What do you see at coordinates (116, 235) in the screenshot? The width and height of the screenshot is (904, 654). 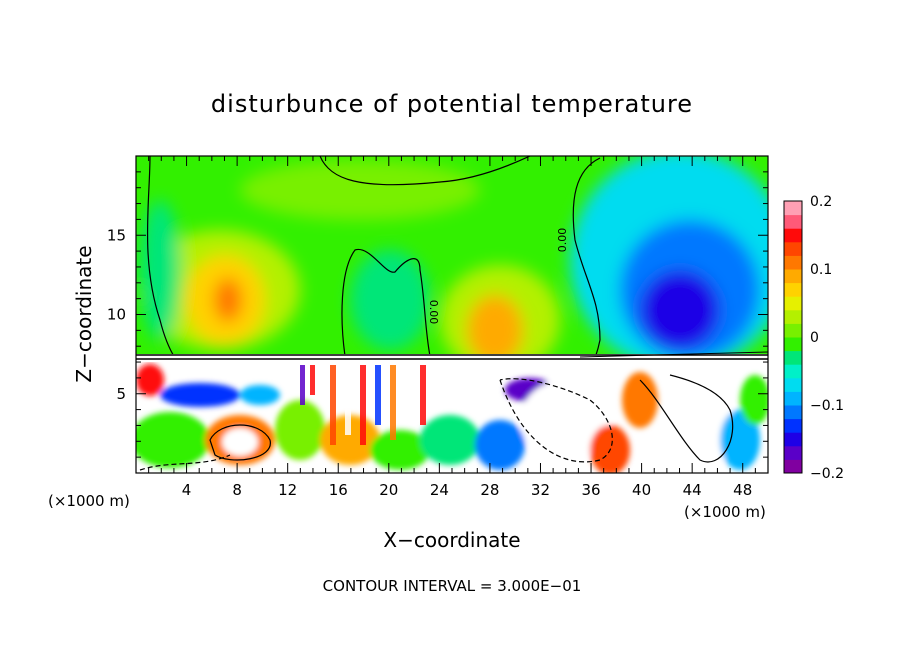 I see `y-tick-label: 15` at bounding box center [116, 235].